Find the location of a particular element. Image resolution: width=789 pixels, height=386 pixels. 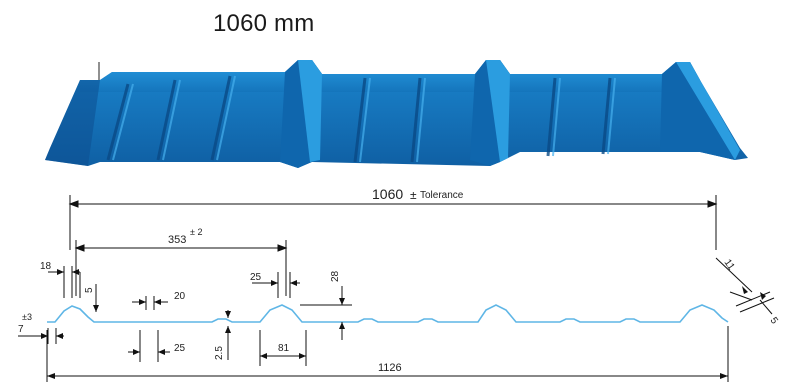

dim-tolerance-word: Tolerance is located at coordinates (442, 195).